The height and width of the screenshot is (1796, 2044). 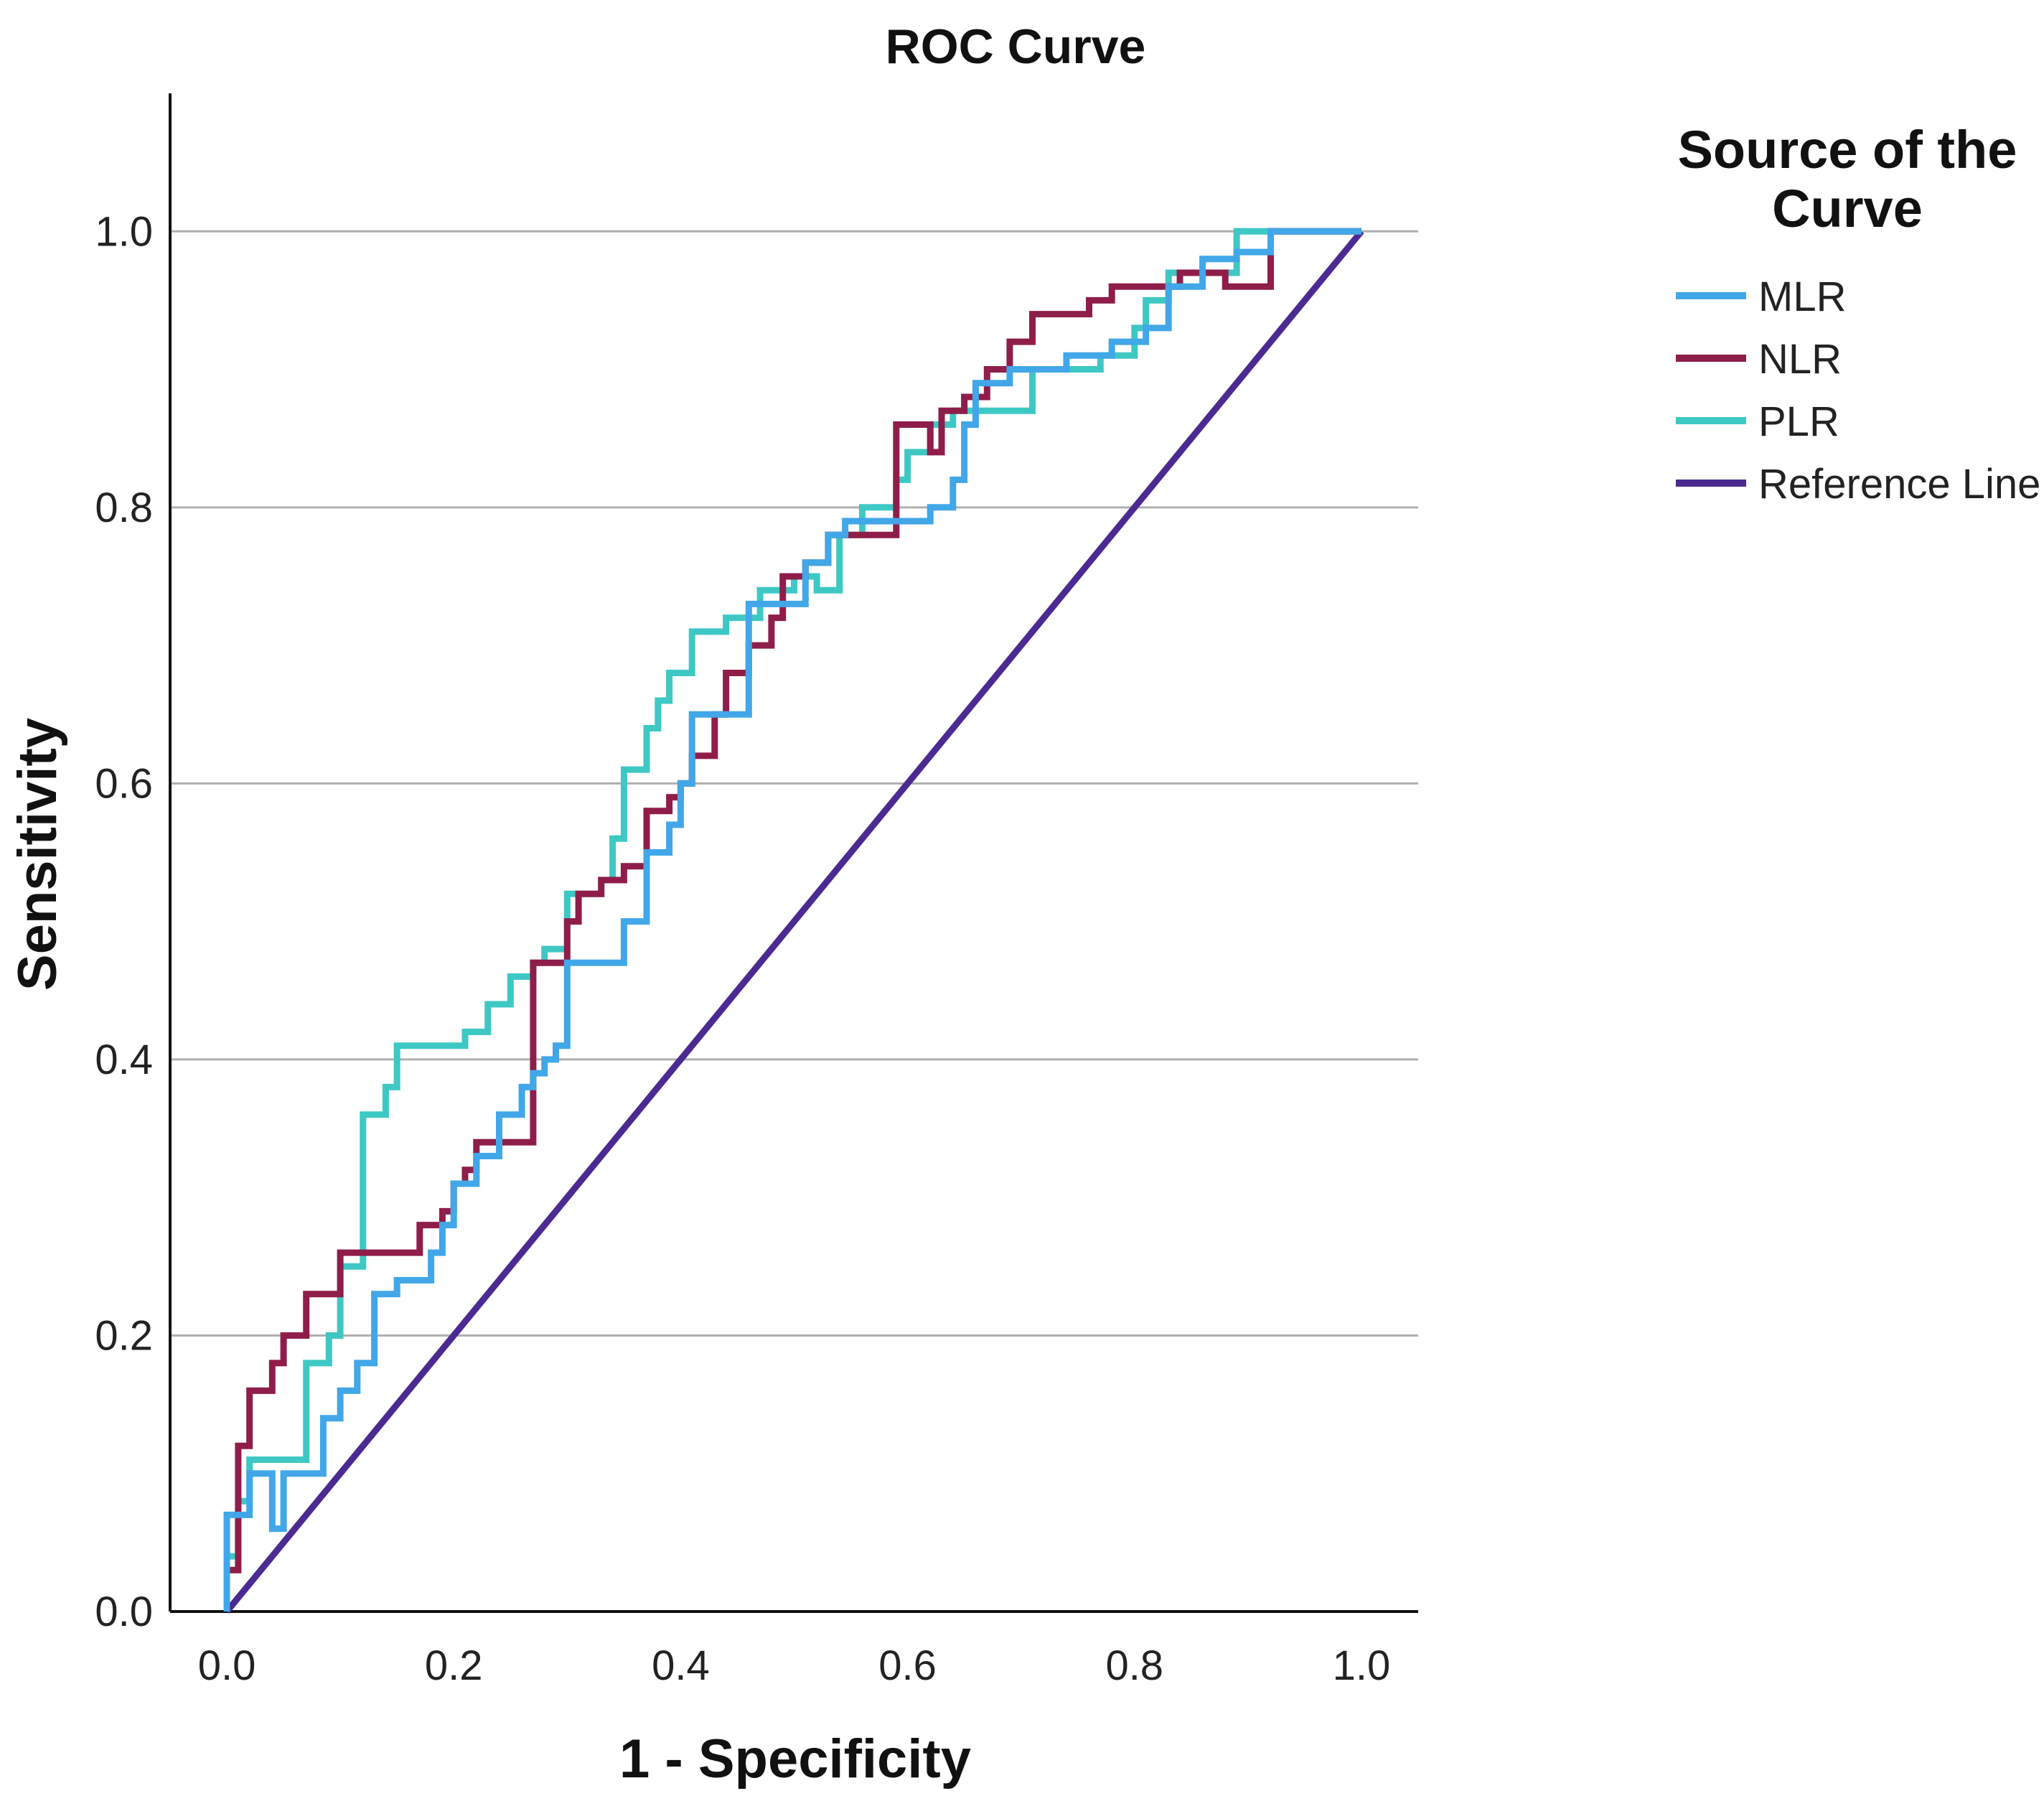 What do you see at coordinates (124, 1612) in the screenshot?
I see `y-tick-label: 0.0` at bounding box center [124, 1612].